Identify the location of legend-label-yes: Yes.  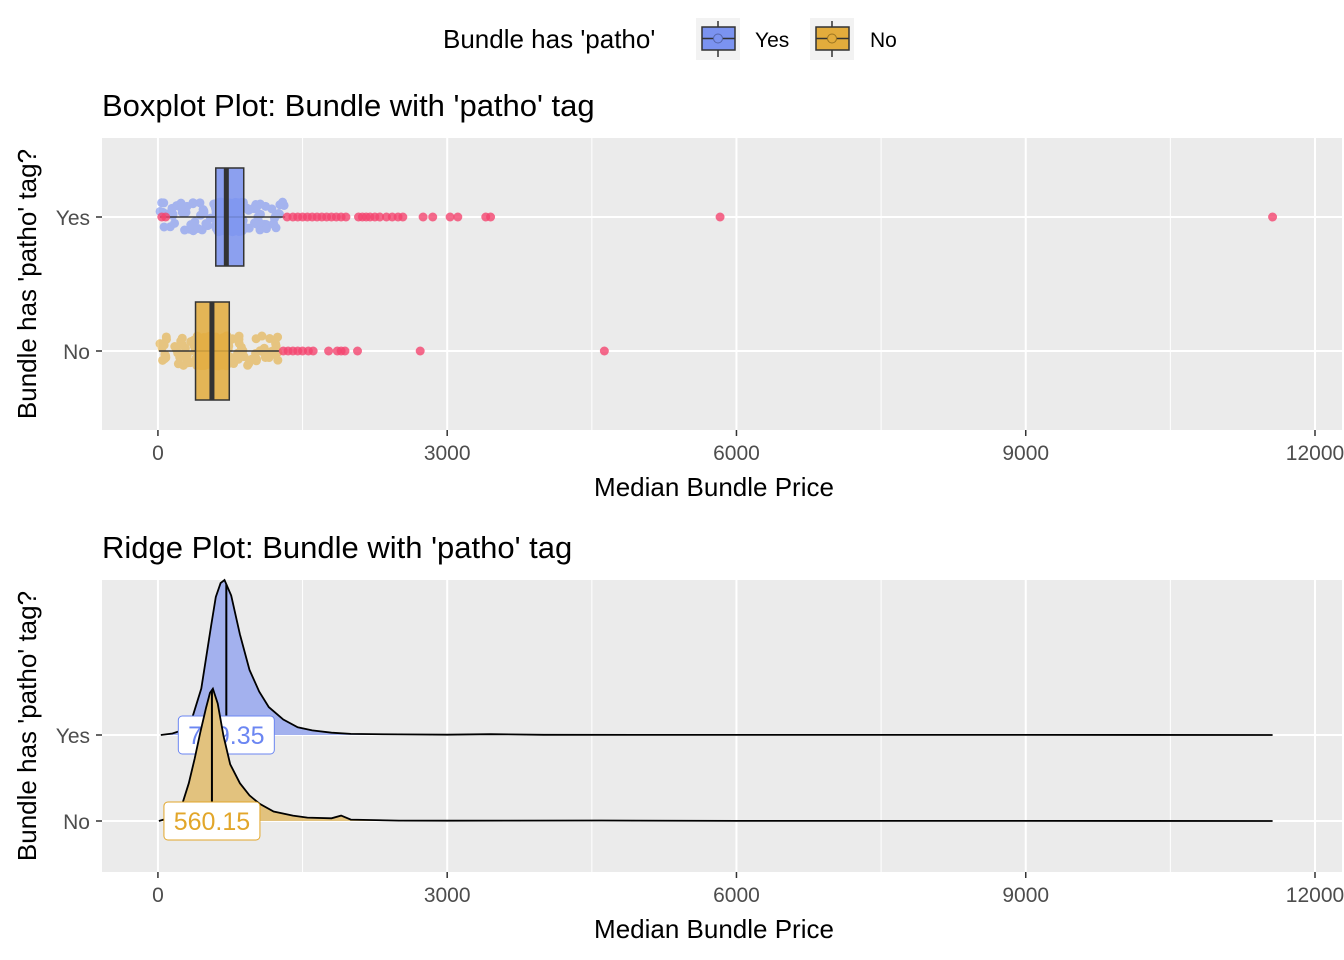
(772, 40).